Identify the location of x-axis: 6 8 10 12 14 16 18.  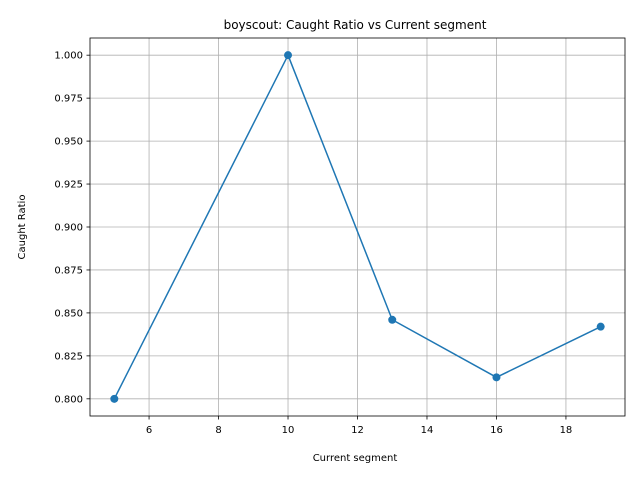
(359, 426).